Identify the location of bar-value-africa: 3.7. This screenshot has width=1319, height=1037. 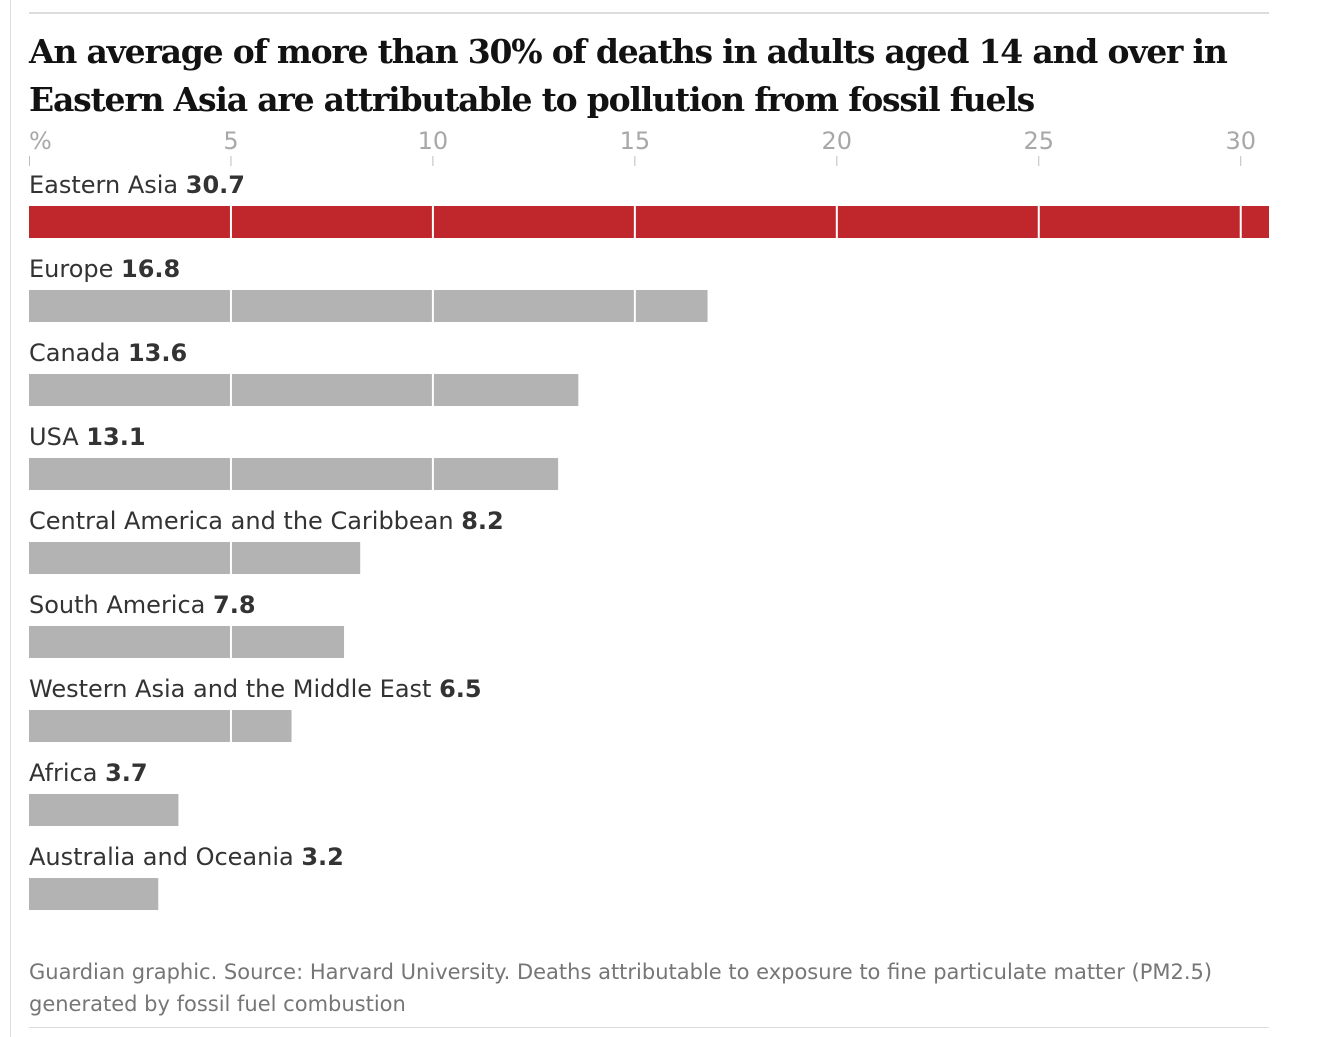
(126, 773).